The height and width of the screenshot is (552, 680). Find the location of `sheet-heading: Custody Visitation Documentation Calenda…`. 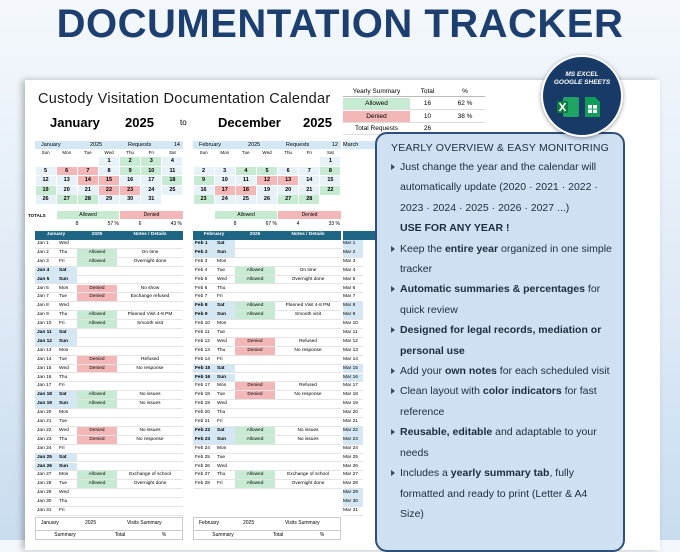

sheet-heading: Custody Visitation Documentation Calenda… is located at coordinates (184, 99).